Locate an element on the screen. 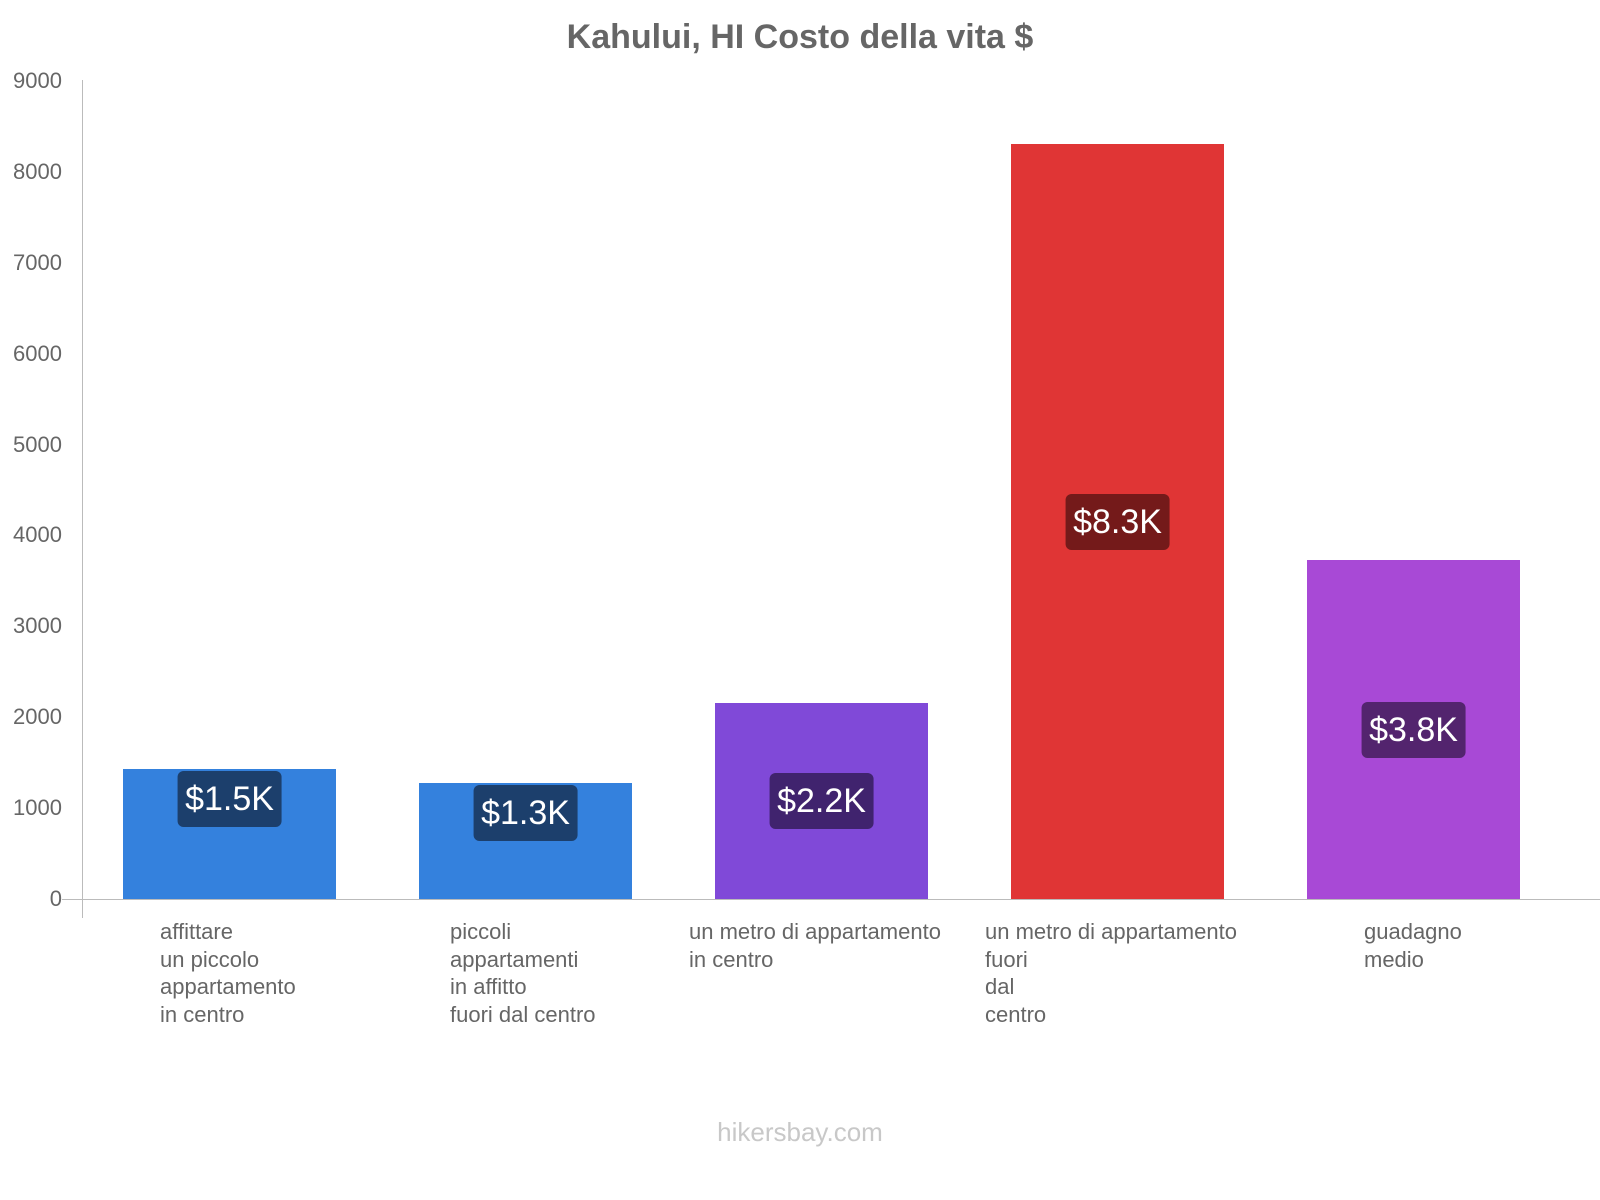 The height and width of the screenshot is (1200, 1600). y-tick-label: 3000 is located at coordinates (37, 626).